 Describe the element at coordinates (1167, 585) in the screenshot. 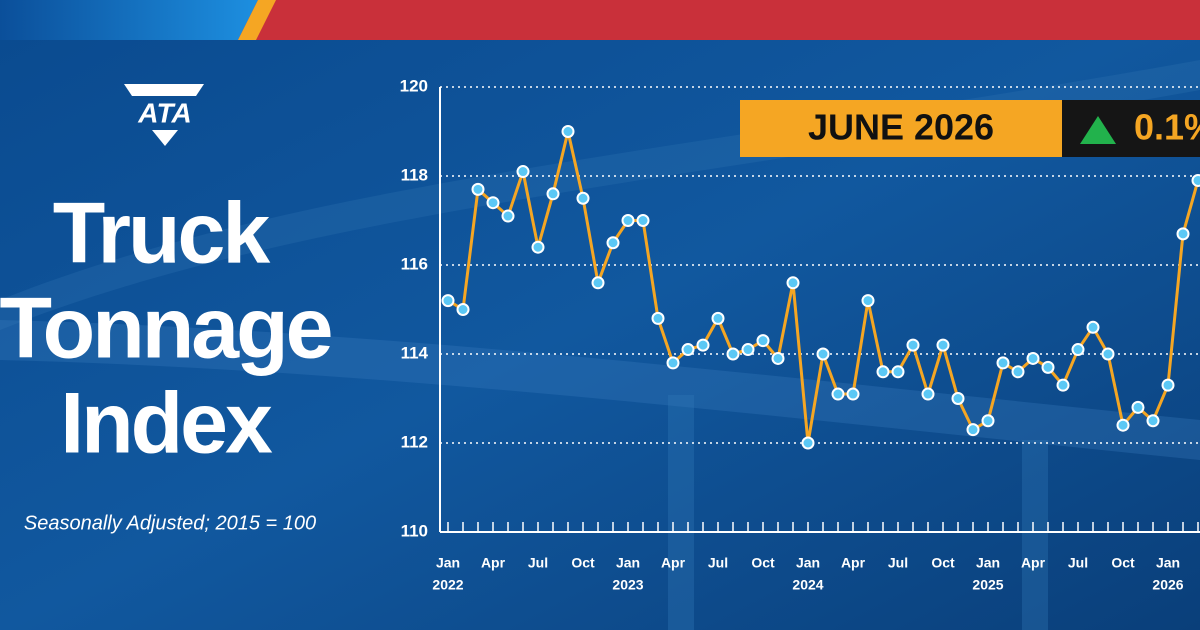

I see `x-year-label: 2026` at that location.